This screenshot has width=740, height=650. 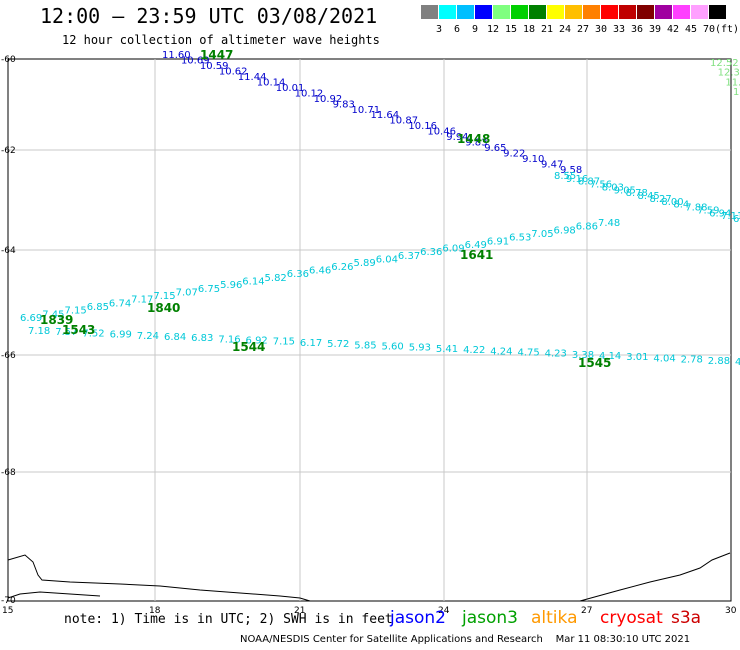 I want to click on scale-label: 24, so click(x=565, y=29).